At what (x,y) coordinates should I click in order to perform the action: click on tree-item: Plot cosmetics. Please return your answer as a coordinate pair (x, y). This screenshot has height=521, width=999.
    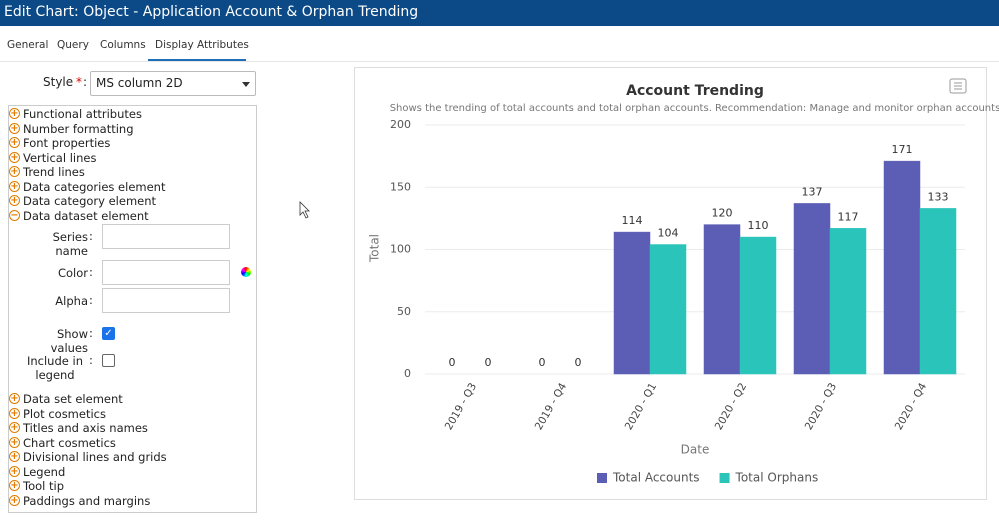
    Looking at the image, I should click on (64, 413).